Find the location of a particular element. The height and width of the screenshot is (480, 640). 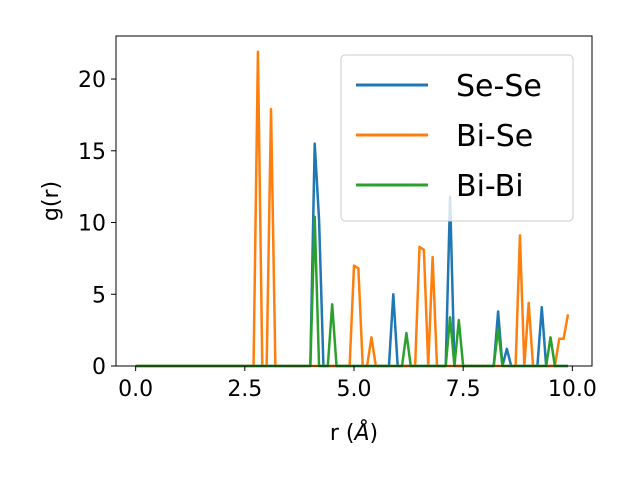

legend-box is located at coordinates (457, 138).